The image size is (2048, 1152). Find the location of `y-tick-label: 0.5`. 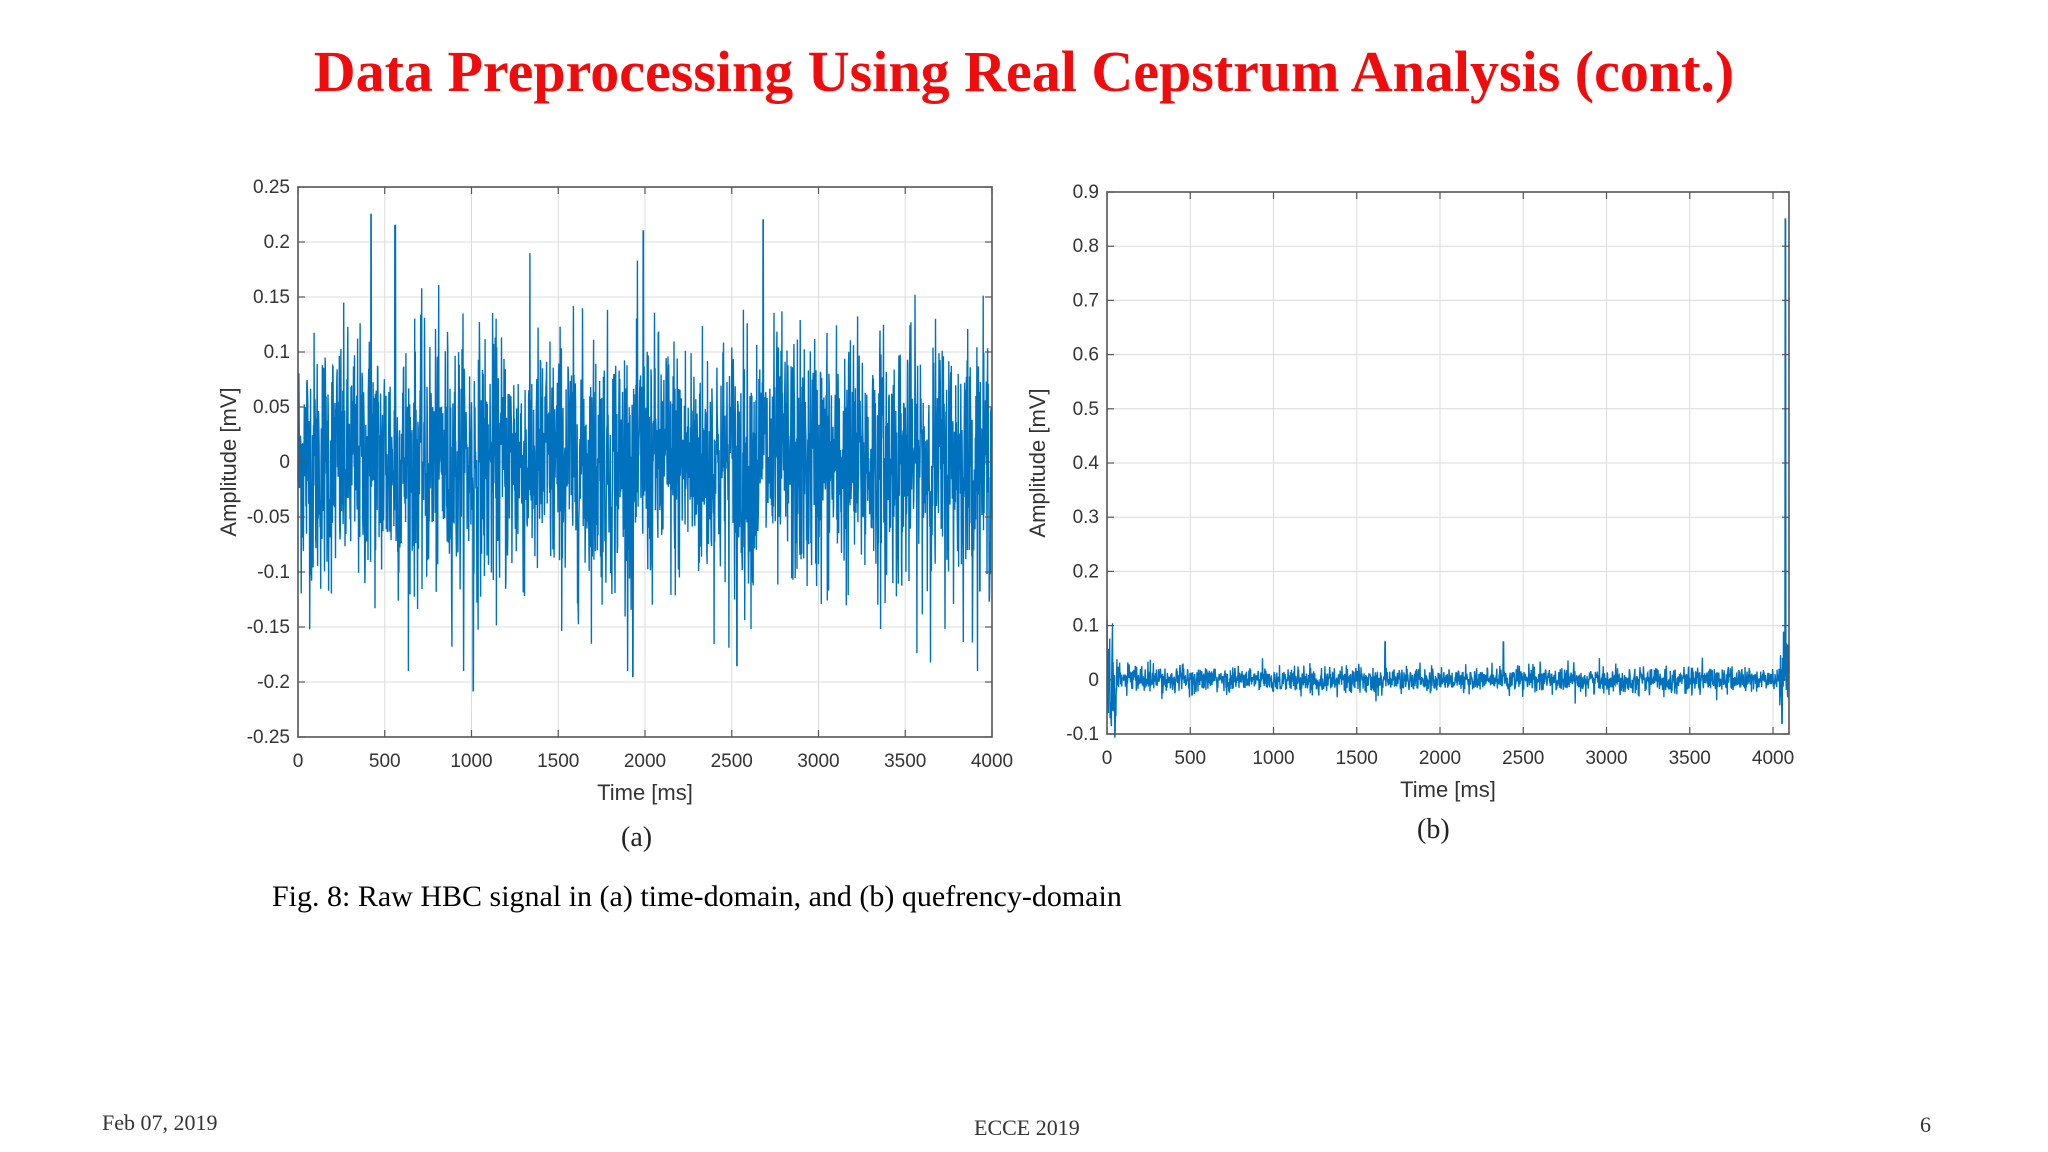

y-tick-label: 0.5 is located at coordinates (1086, 409).